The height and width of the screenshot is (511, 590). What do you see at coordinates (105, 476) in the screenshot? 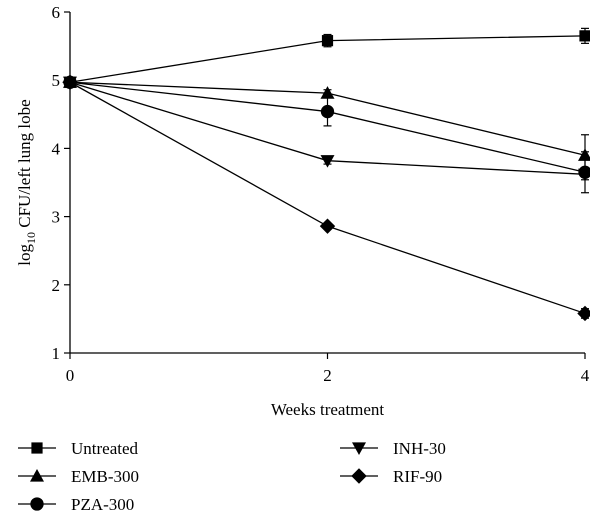
I see `legend-label: EMB-300` at bounding box center [105, 476].